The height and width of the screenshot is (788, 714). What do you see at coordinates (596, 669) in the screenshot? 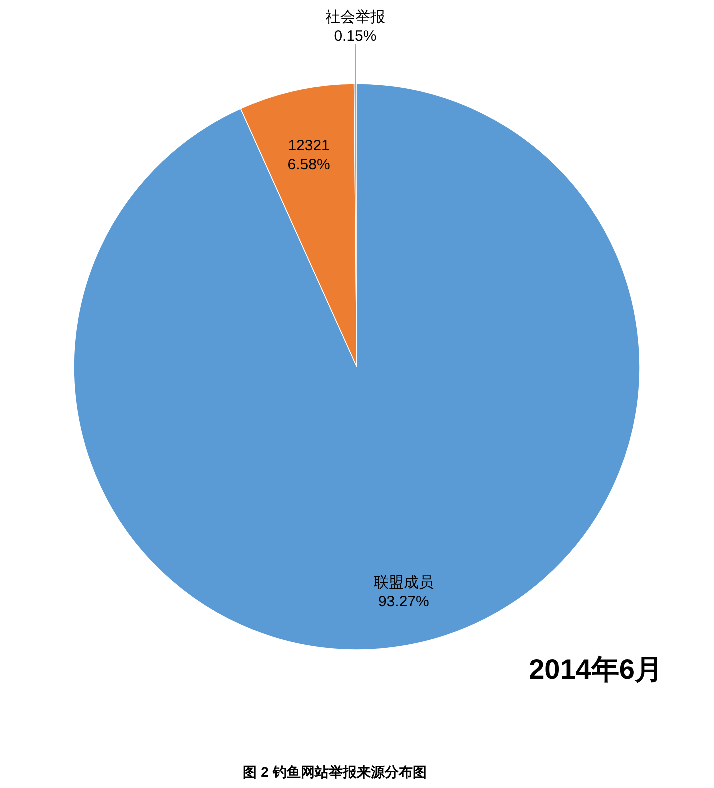
I see `text: 2014年6月` at bounding box center [596, 669].